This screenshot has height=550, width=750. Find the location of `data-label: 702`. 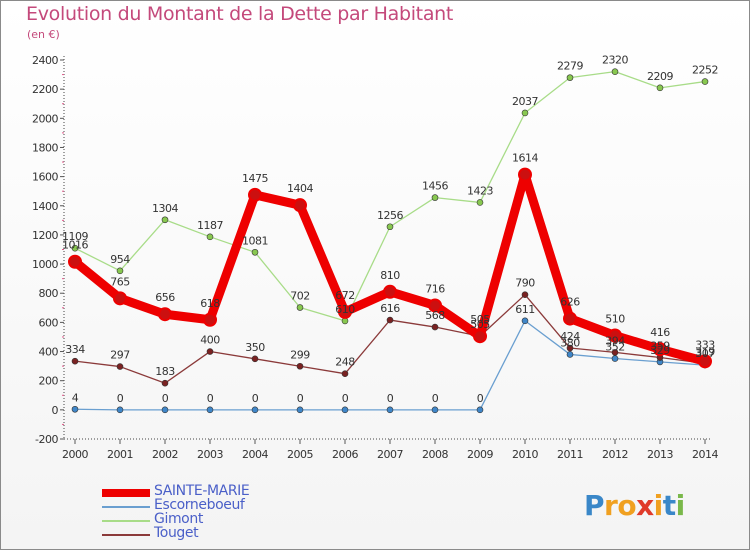

data-label: 702 is located at coordinates (300, 296).